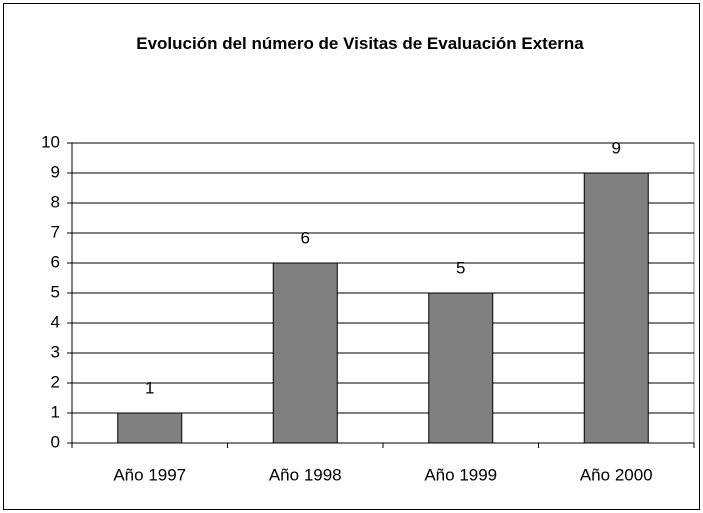 Image resolution: width=703 pixels, height=513 pixels. I want to click on y-tick-label: 2, so click(55, 381).